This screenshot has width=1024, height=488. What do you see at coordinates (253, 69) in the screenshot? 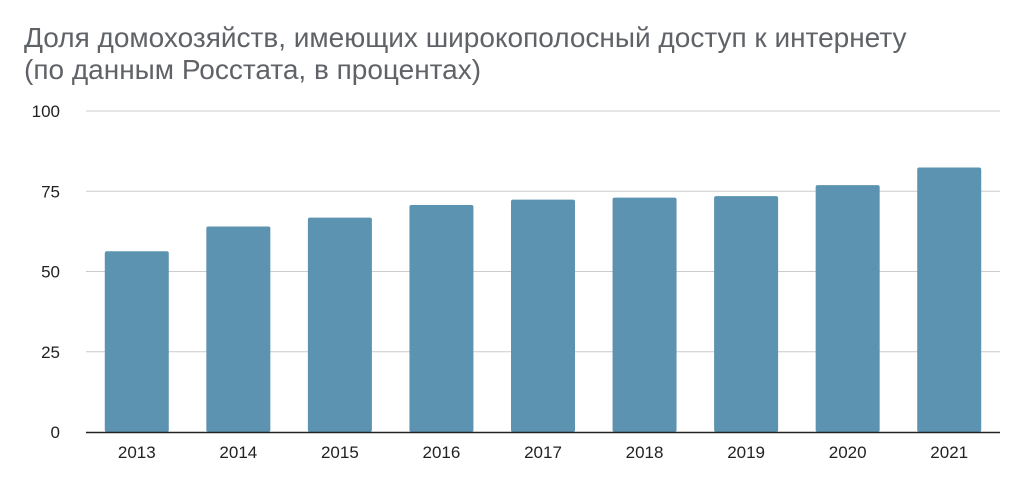
I see `chart-title-line-2: (по данным Росстата, в процентах)` at bounding box center [253, 69].